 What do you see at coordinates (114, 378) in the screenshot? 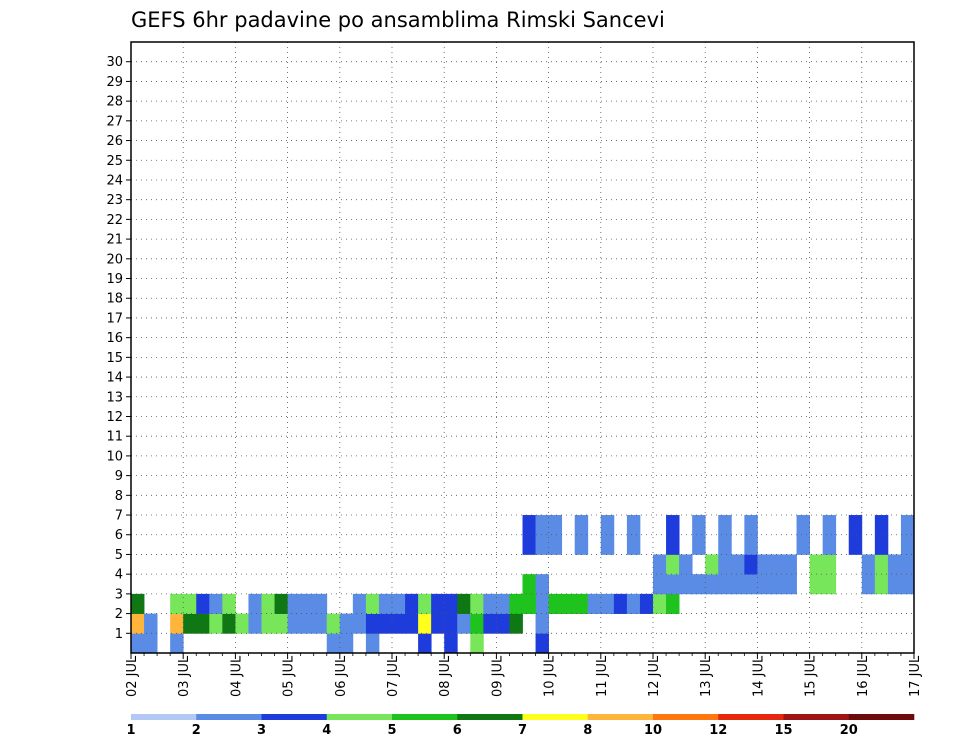
I see `y-tick-label: 14` at bounding box center [114, 378].